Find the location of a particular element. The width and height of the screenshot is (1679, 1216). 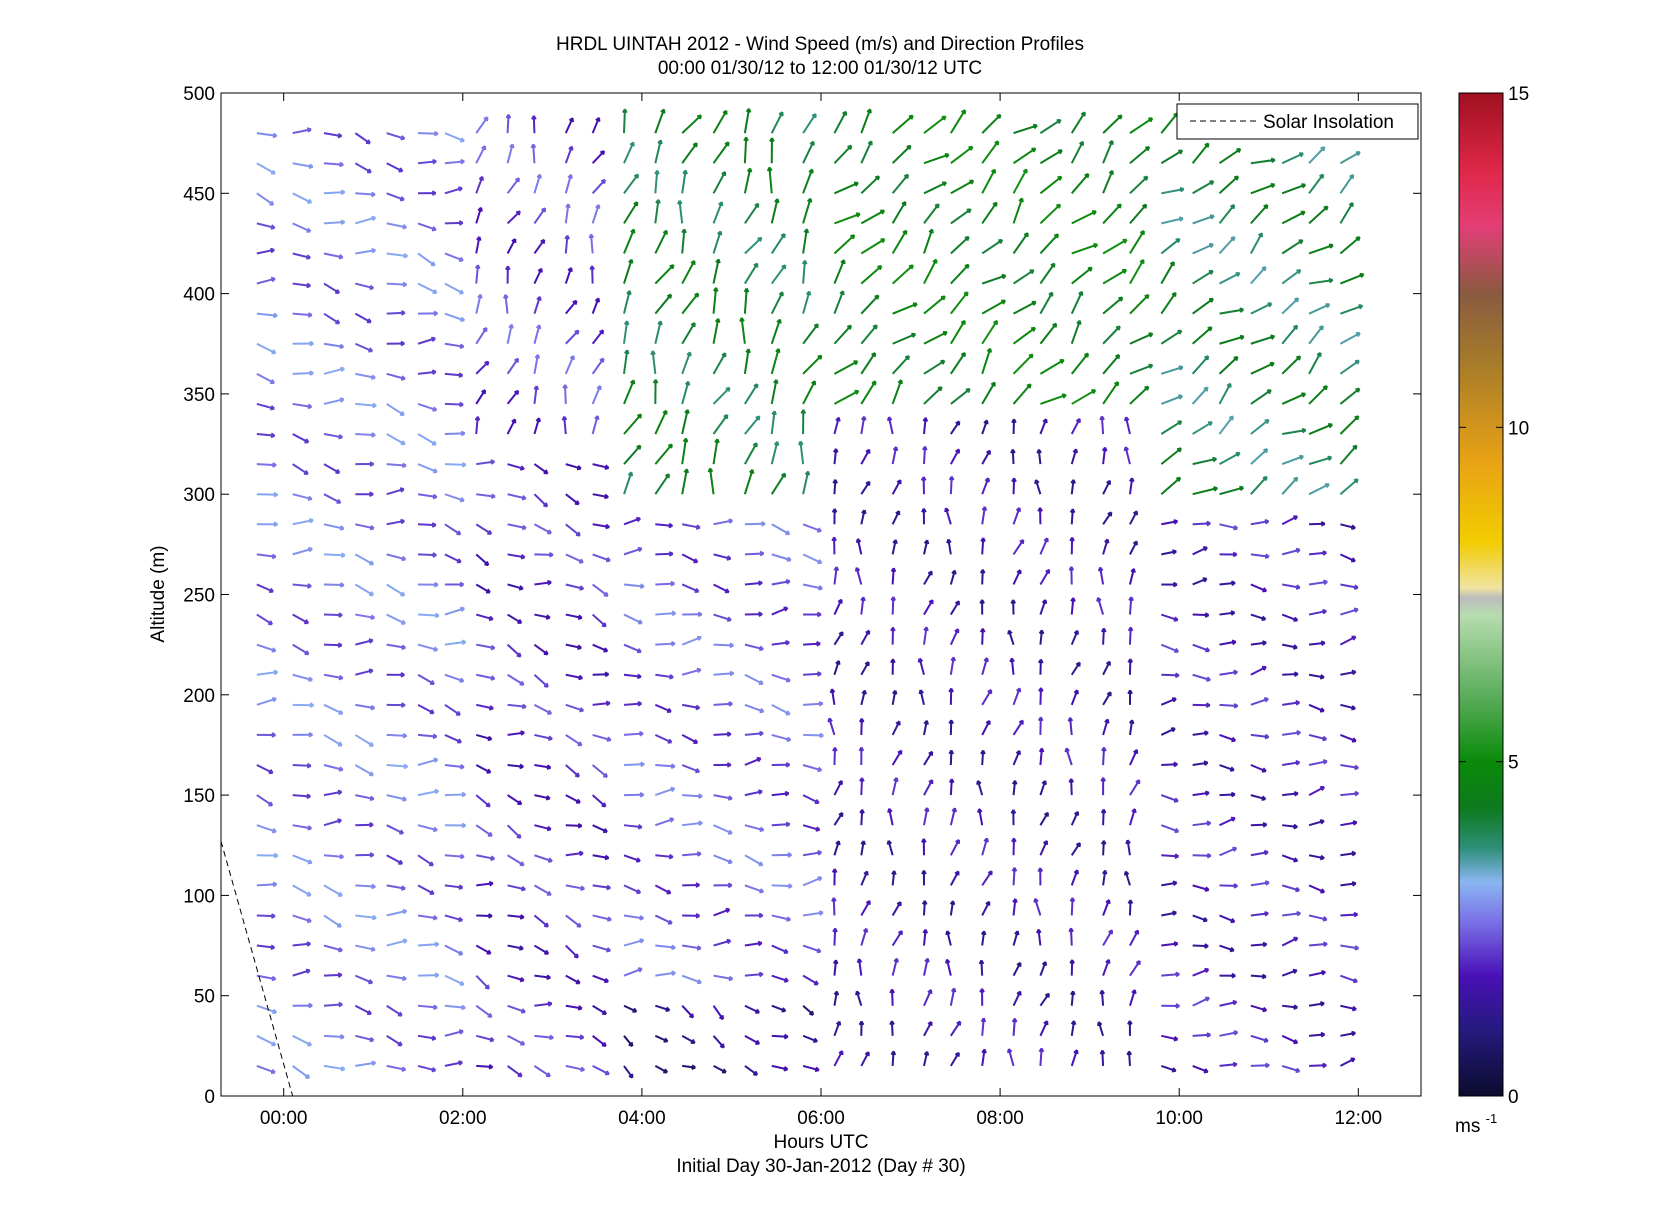

y-tick-label: 0 is located at coordinates (209, 1097).